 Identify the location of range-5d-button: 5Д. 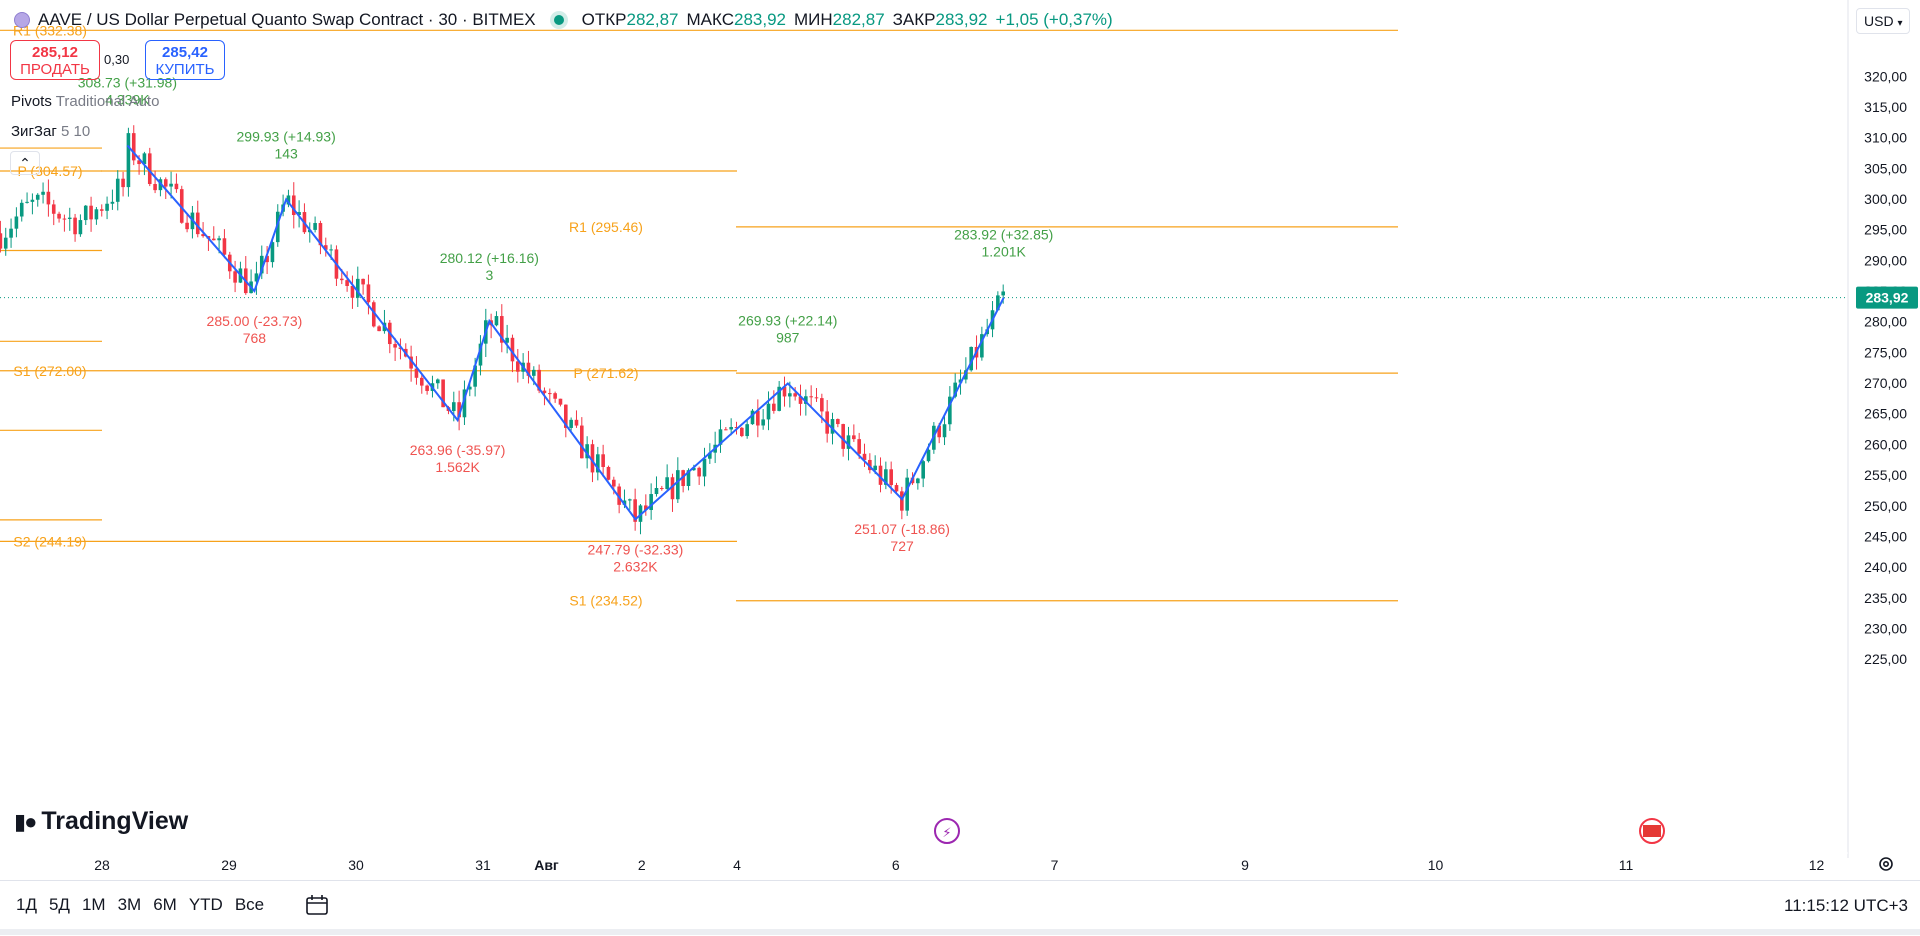
(59, 904).